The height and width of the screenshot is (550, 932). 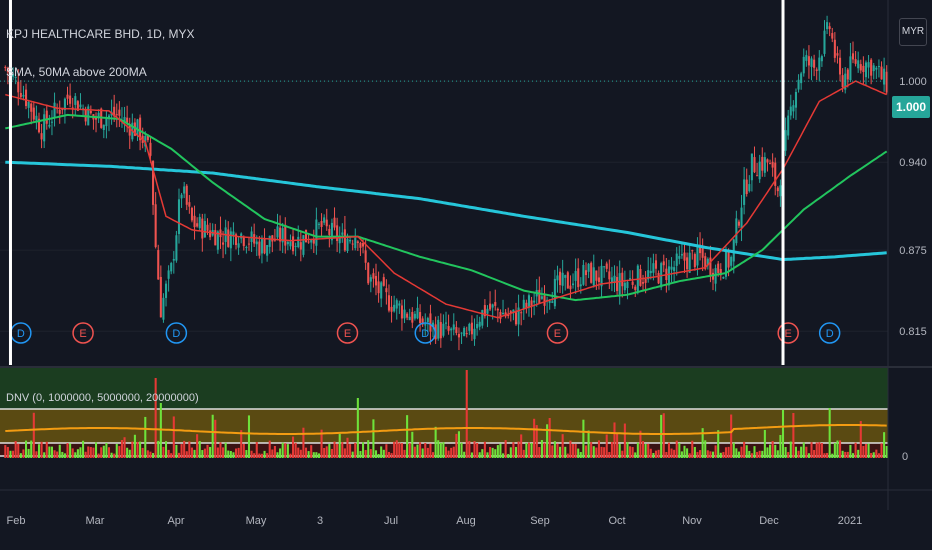 What do you see at coordinates (913, 32) in the screenshot?
I see `currency-button: MYR` at bounding box center [913, 32].